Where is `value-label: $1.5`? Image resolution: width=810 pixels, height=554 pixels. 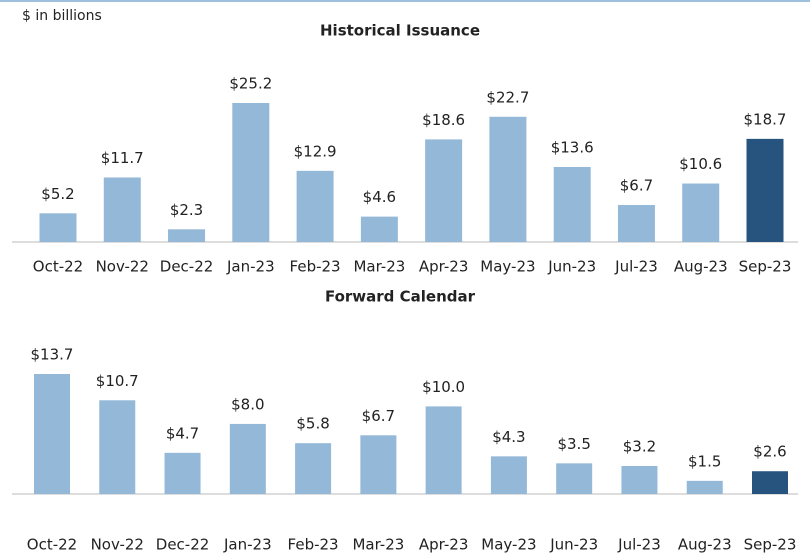 value-label: $1.5 is located at coordinates (704, 461).